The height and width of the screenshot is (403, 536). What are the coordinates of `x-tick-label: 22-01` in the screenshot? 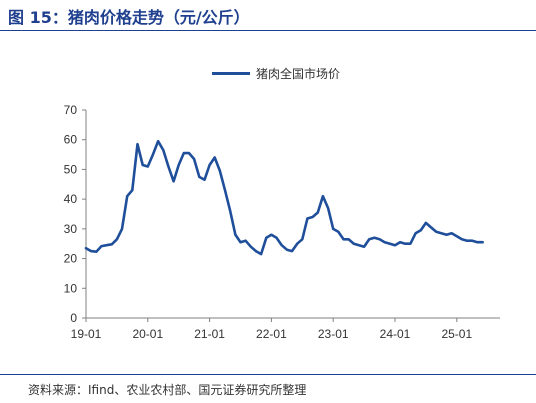 It's located at (271, 334).